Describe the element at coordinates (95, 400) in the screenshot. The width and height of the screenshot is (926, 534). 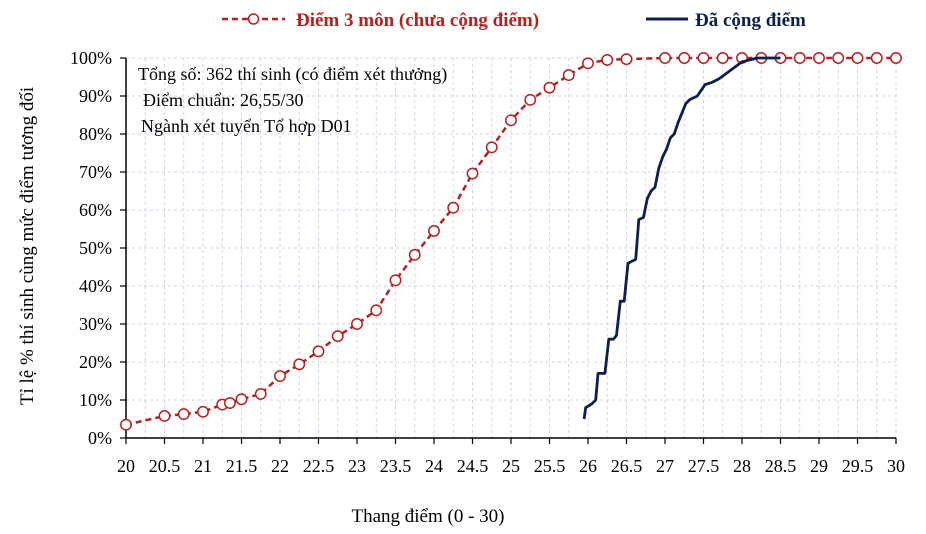
I see `y-tick-label: 10%` at that location.